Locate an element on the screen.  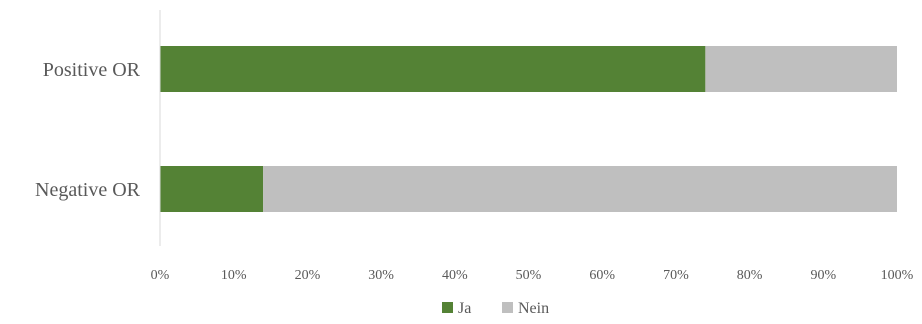
x-tick-label: 40% is located at coordinates (455, 275).